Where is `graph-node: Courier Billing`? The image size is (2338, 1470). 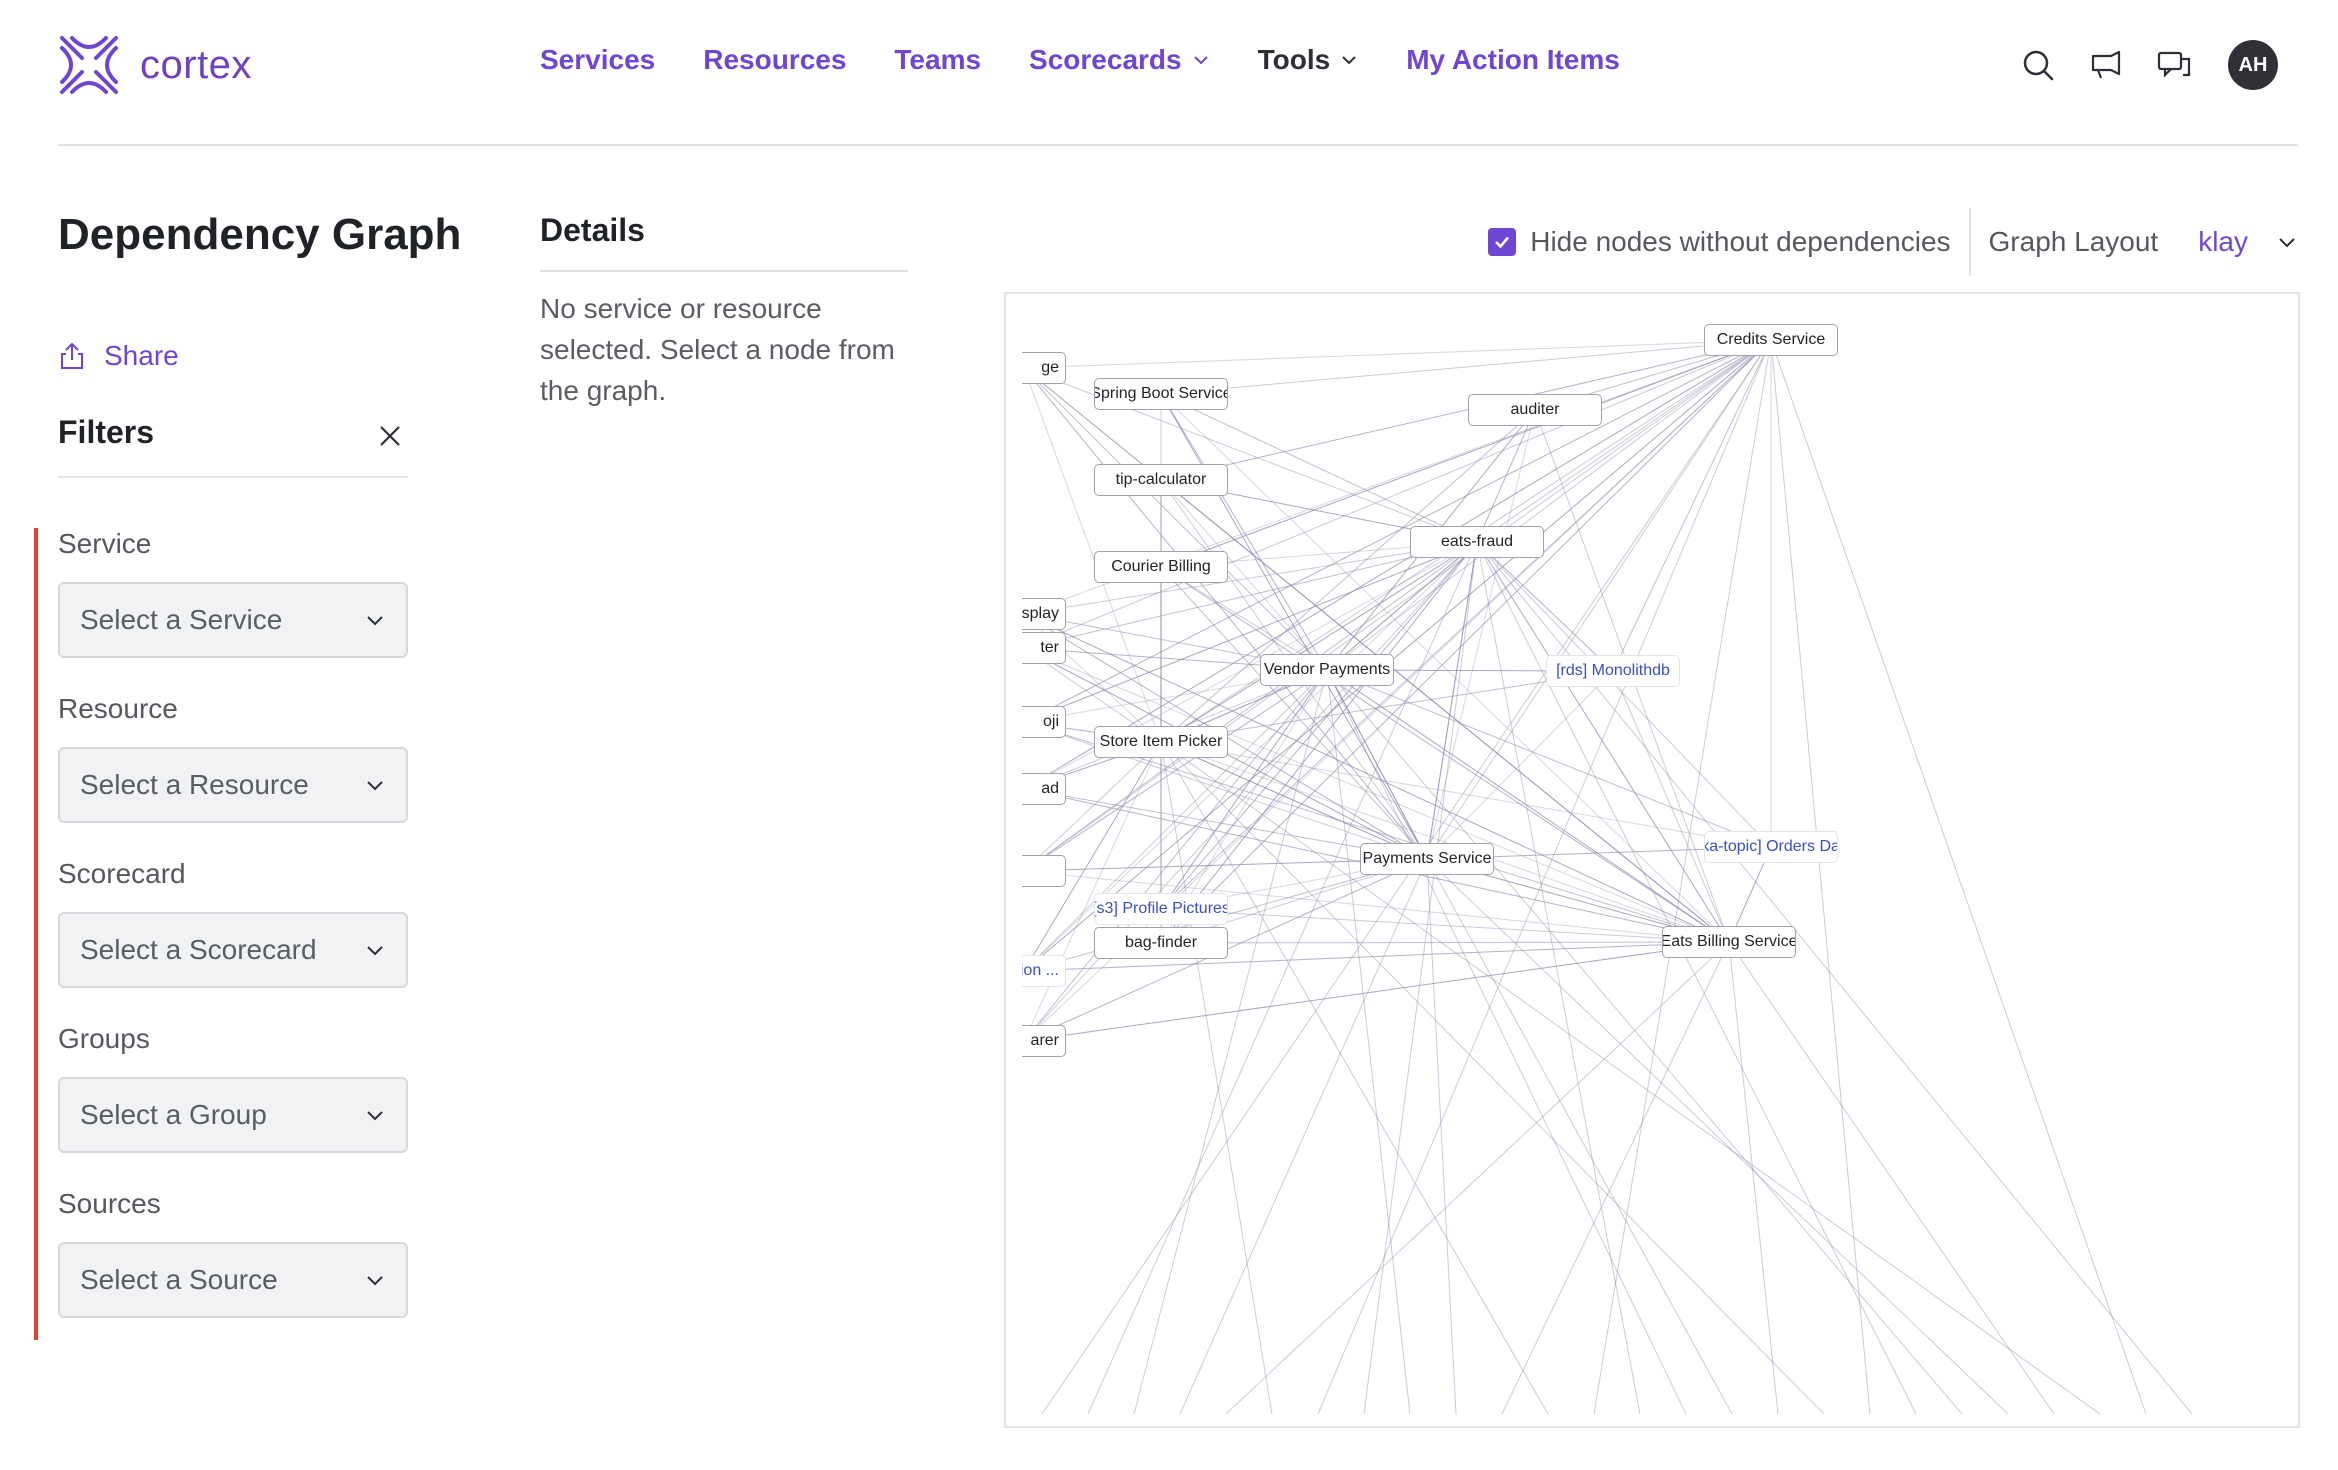 graph-node: Courier Billing is located at coordinates (1161, 567).